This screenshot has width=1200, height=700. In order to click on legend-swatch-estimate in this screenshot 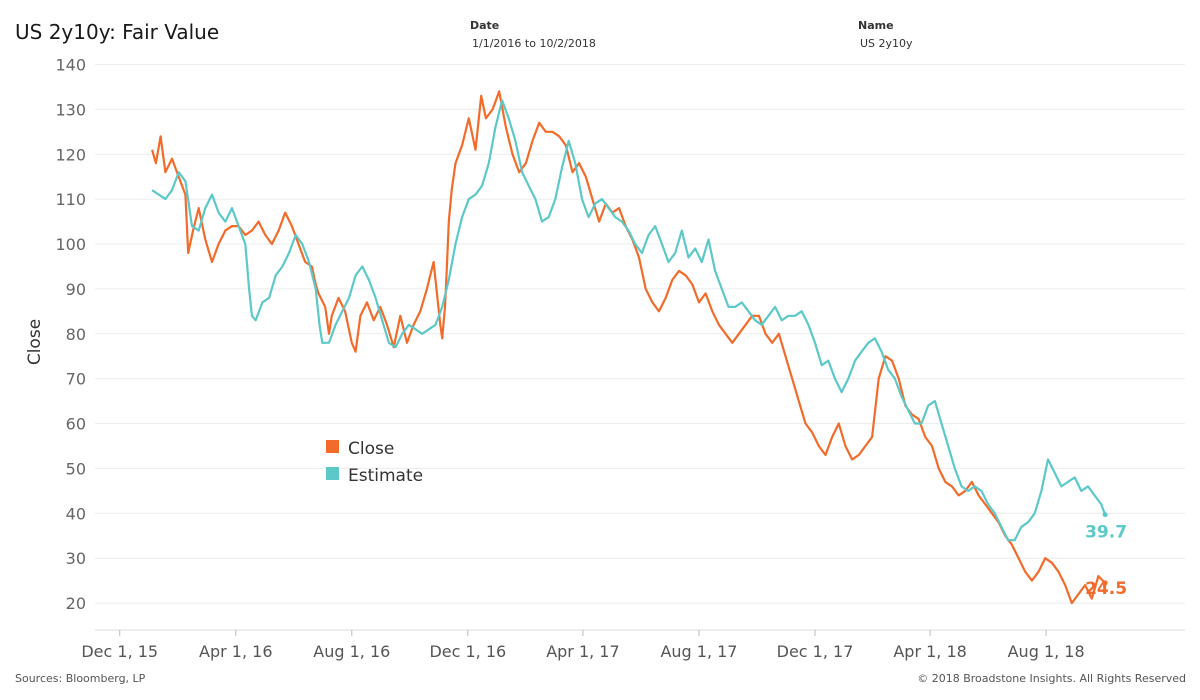, I will do `click(332, 473)`.